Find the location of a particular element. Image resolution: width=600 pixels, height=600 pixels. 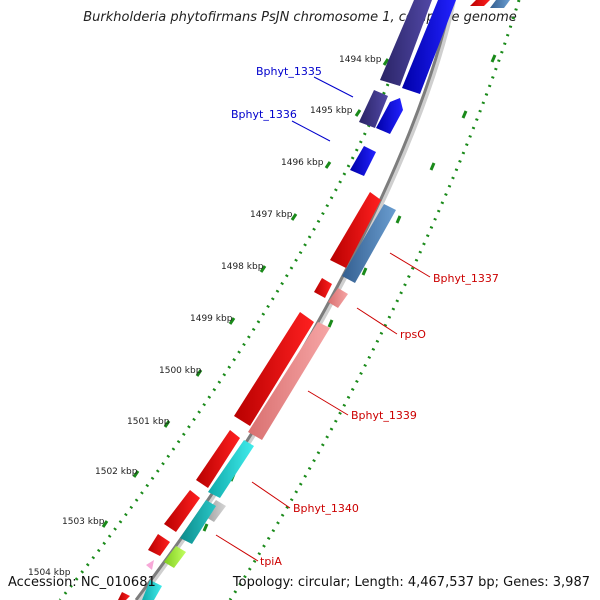

gene-feature-grey is located at coordinates (215, 511).